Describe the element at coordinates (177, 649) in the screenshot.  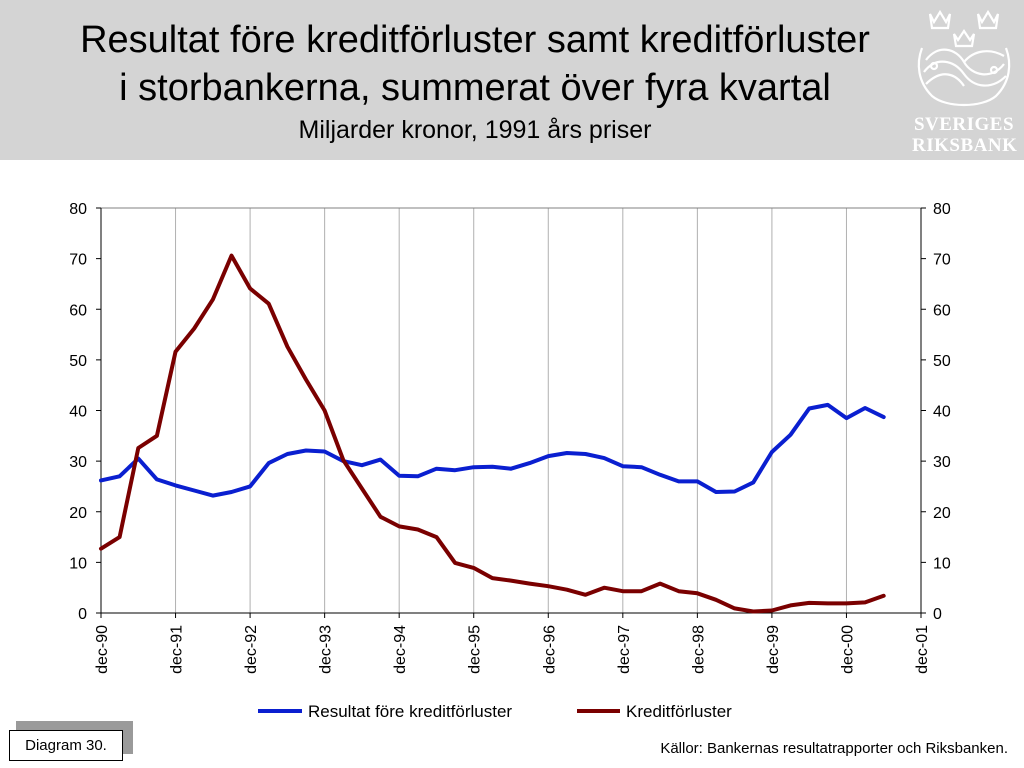
I see `x-tick-label: dec-91` at that location.